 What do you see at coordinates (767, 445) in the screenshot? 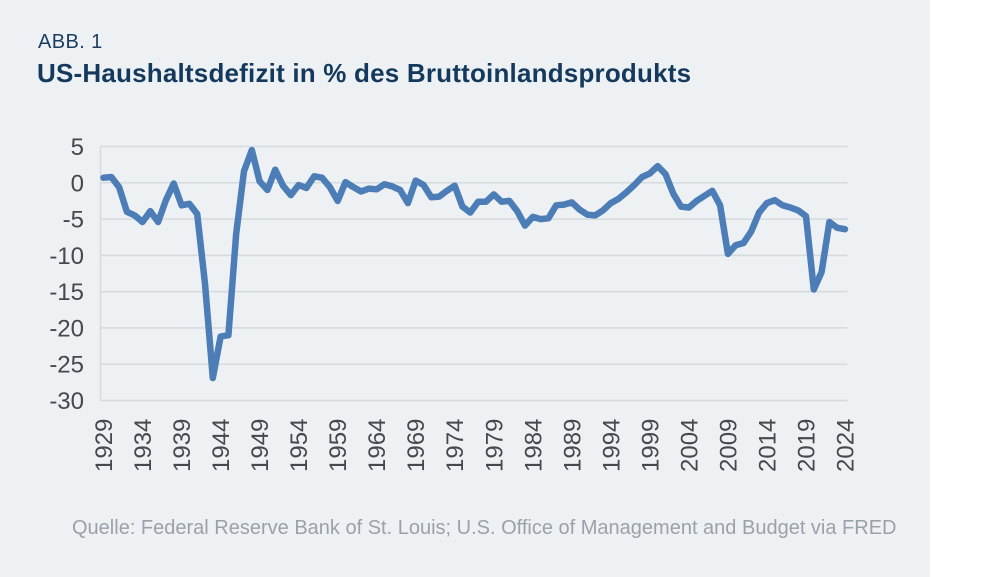
I see `x-tick-label: 2014` at bounding box center [767, 445].